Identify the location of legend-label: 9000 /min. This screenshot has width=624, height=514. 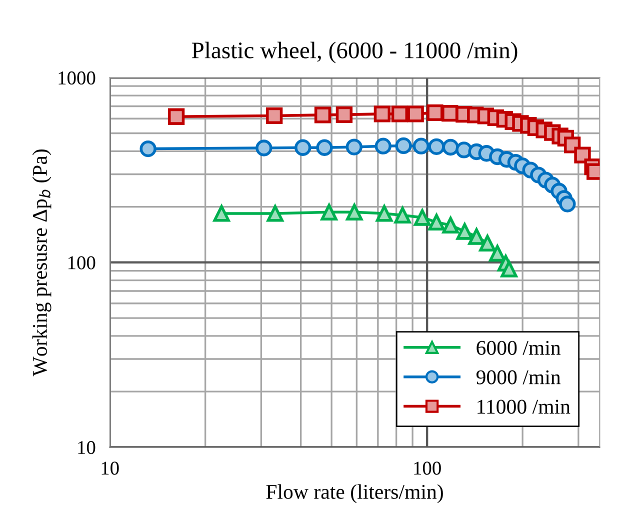
(518, 377).